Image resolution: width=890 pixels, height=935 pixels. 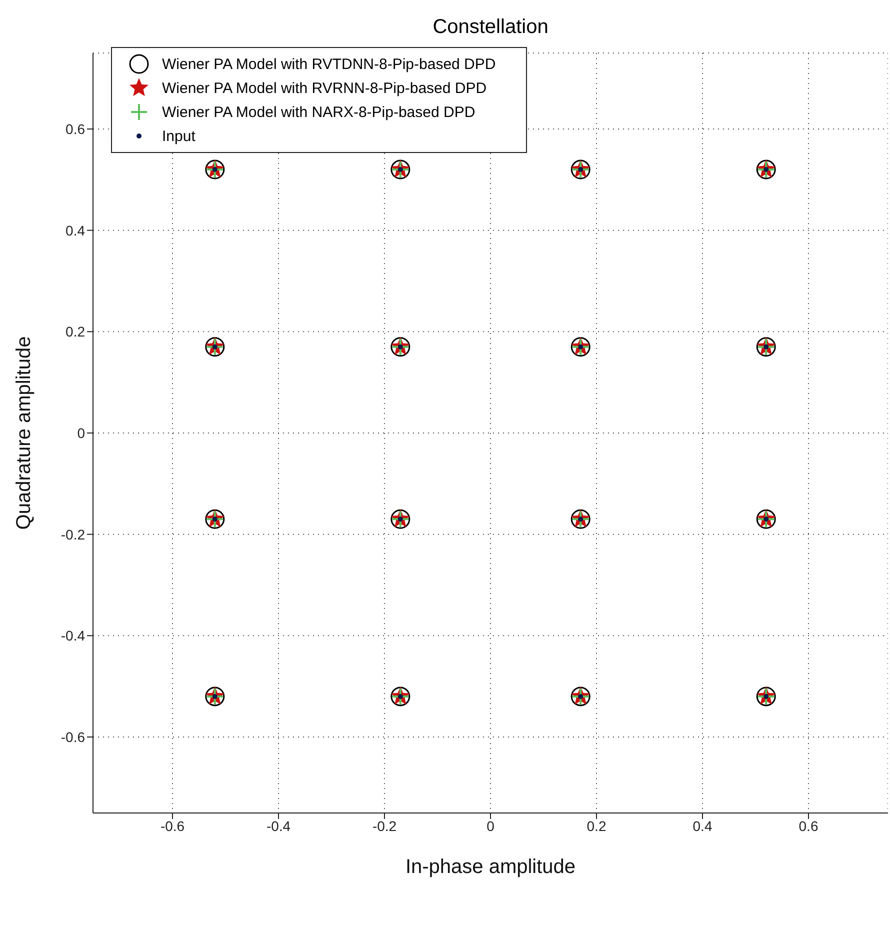 I want to click on y-axis-title: Quadrature amplitude, so click(x=24, y=433).